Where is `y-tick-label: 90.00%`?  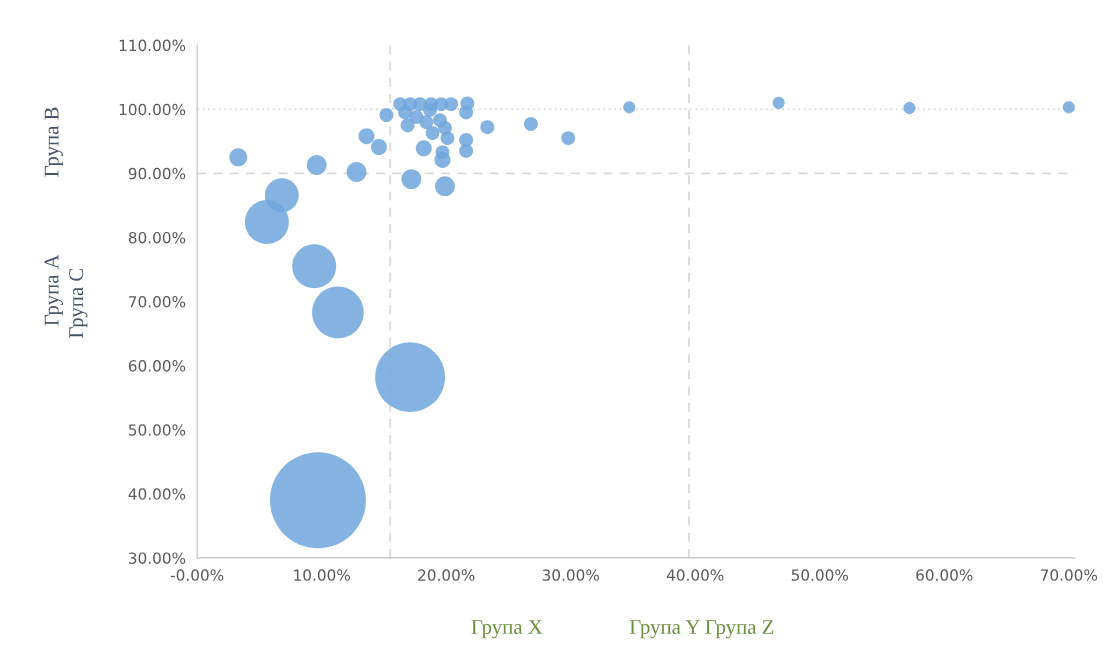
y-tick-label: 90.00% is located at coordinates (157, 173).